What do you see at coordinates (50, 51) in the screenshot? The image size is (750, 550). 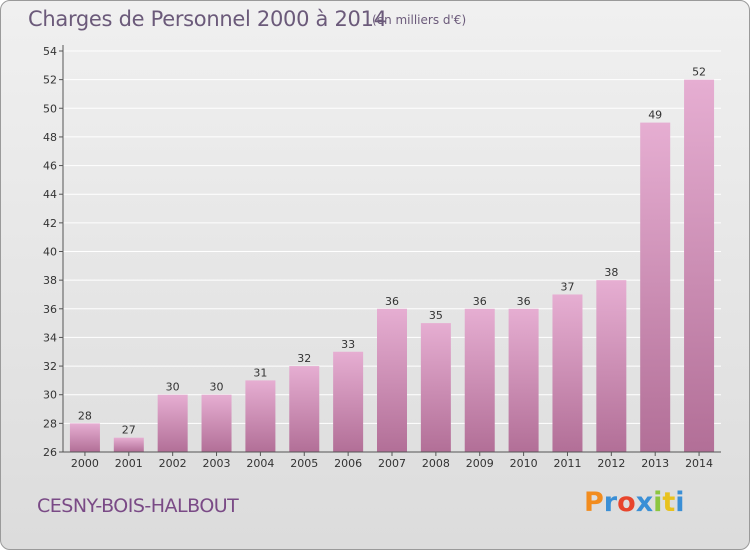 I see `y-tick-label: 54` at bounding box center [50, 51].